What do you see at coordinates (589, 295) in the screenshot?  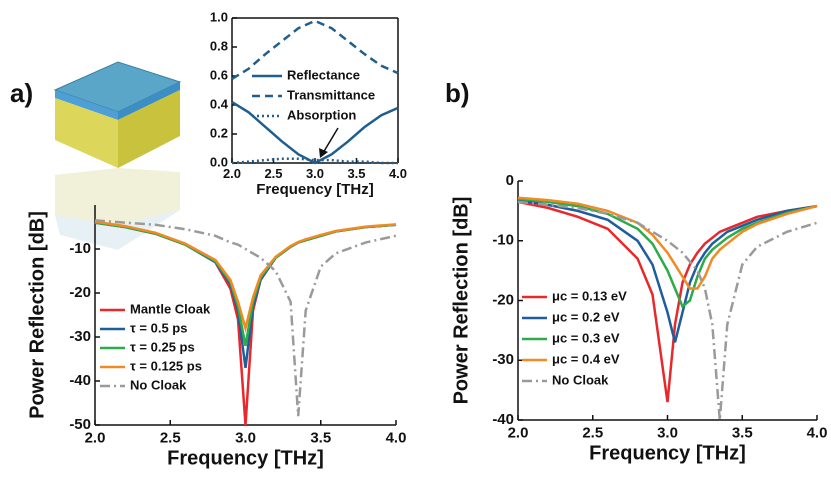 I see `legend-label: μc = 0.13 eV` at bounding box center [589, 295].